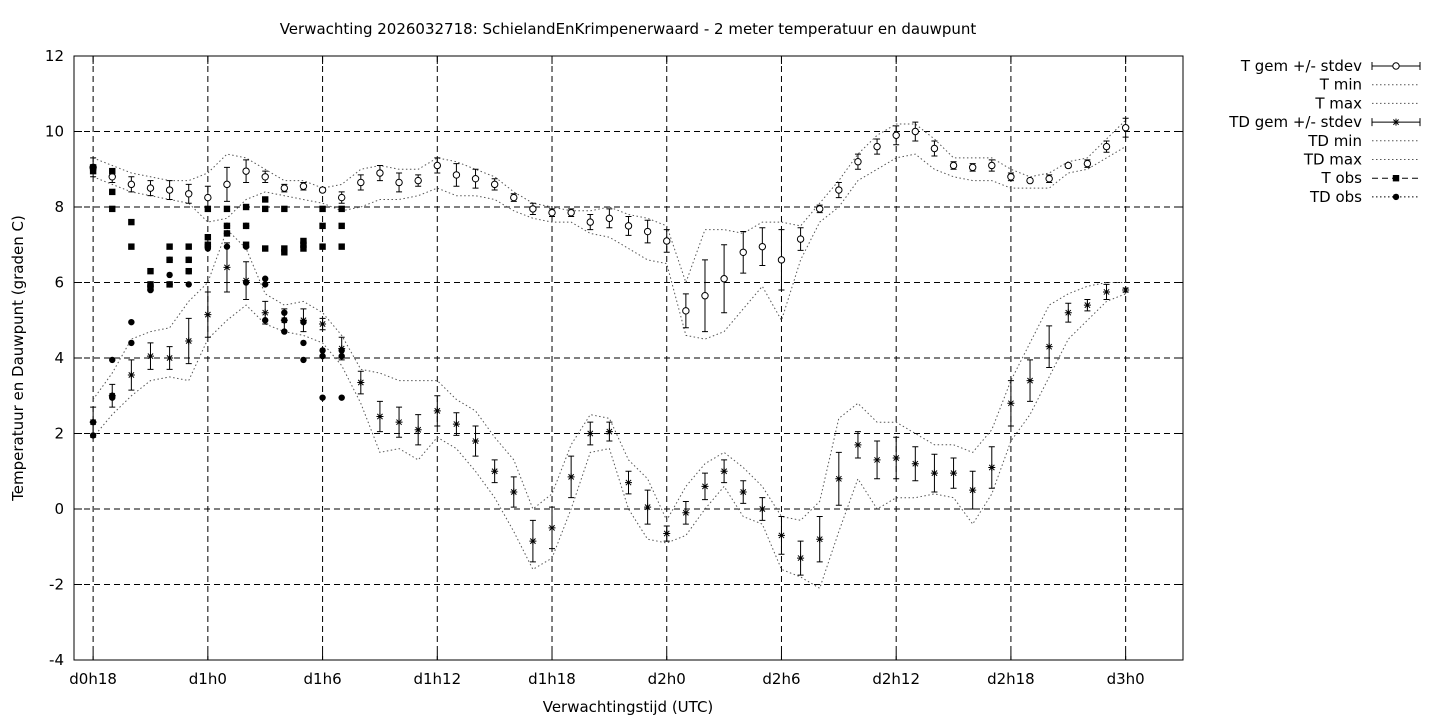 The width and height of the screenshot is (1440, 720). Describe the element at coordinates (1342, 178) in the screenshot. I see `legend-label: T obs` at that location.